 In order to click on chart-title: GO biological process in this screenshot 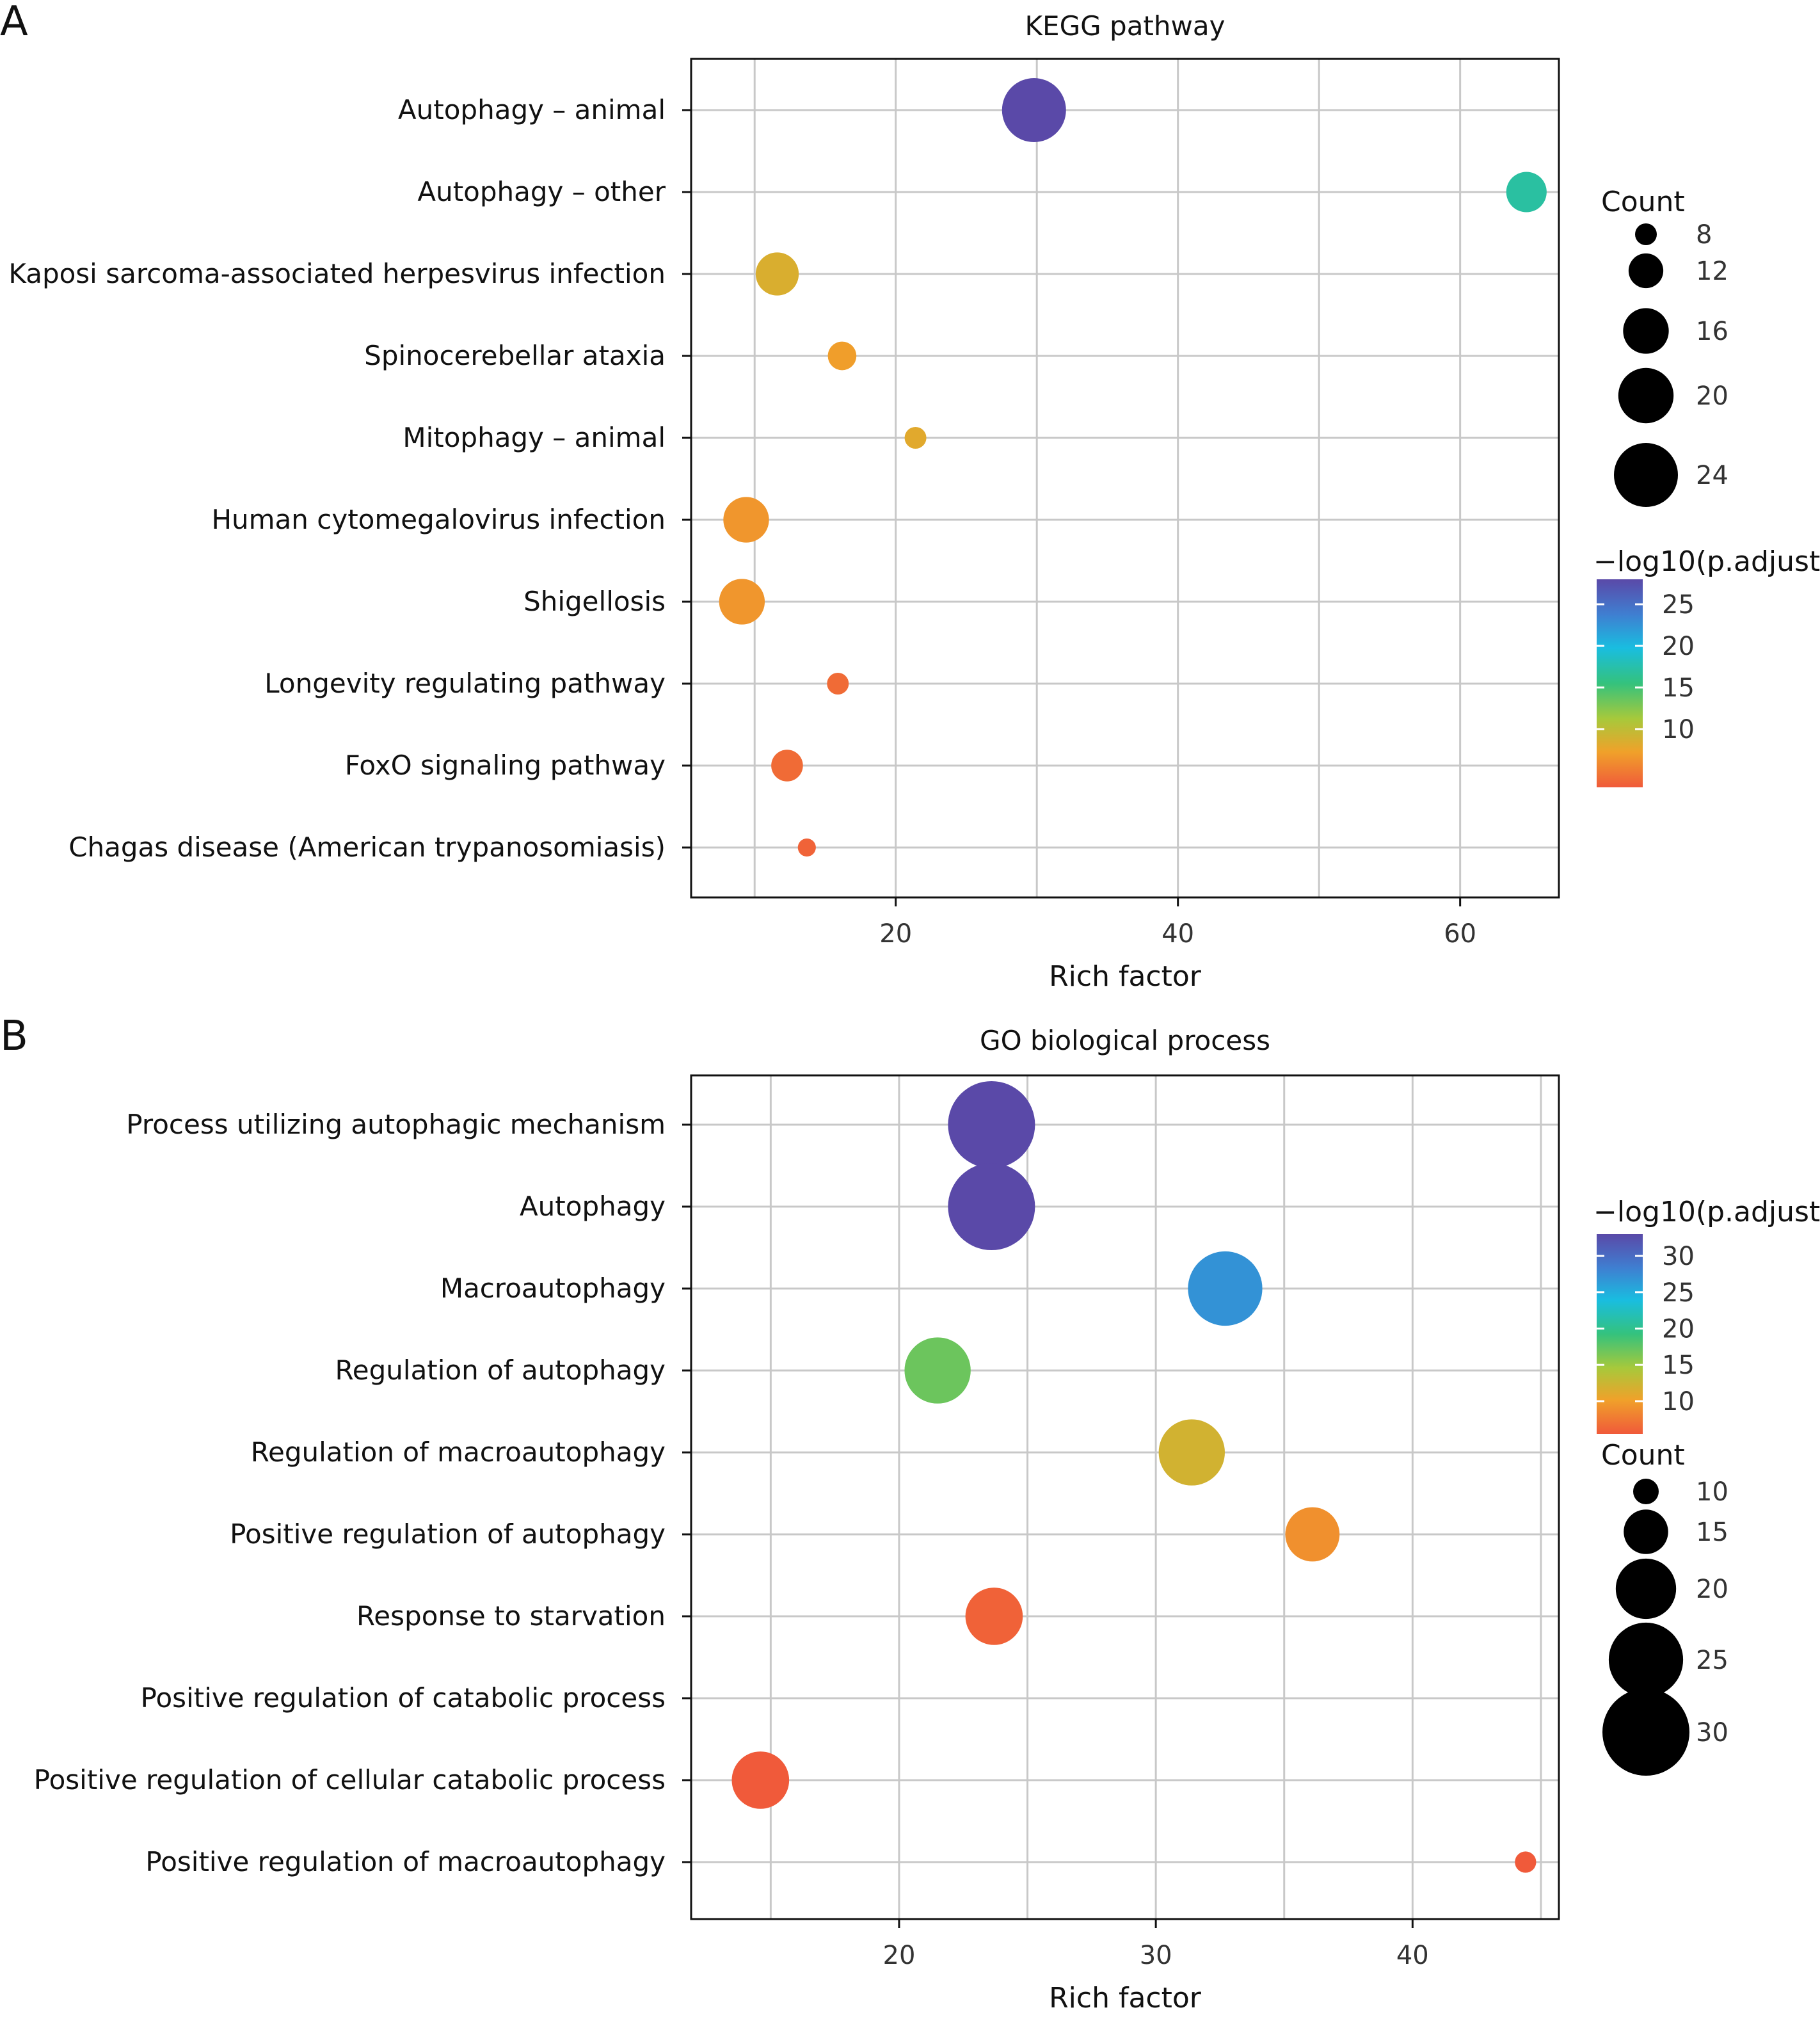, I will do `click(1125, 1040)`.